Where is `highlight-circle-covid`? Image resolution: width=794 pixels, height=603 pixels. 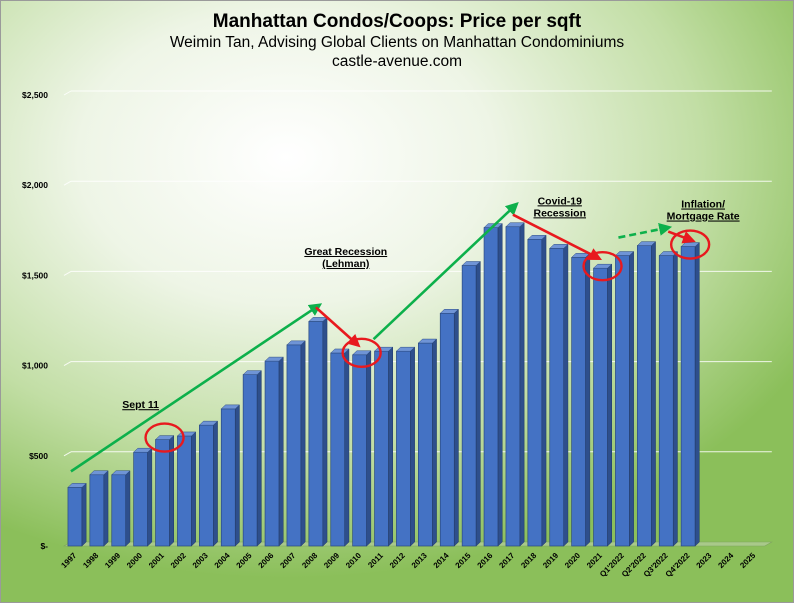 highlight-circle-covid is located at coordinates (602, 266).